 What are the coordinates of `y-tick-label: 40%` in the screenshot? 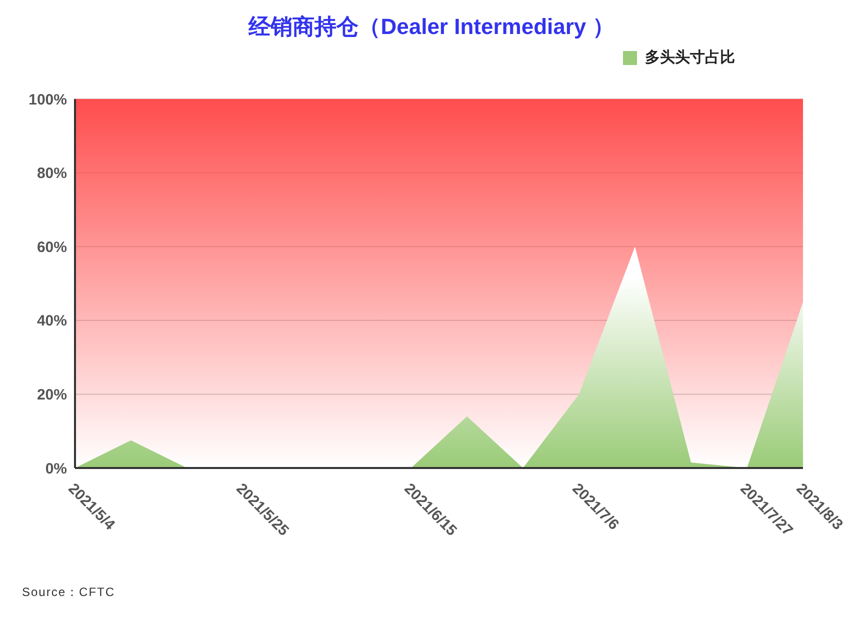 It's located at (51, 321).